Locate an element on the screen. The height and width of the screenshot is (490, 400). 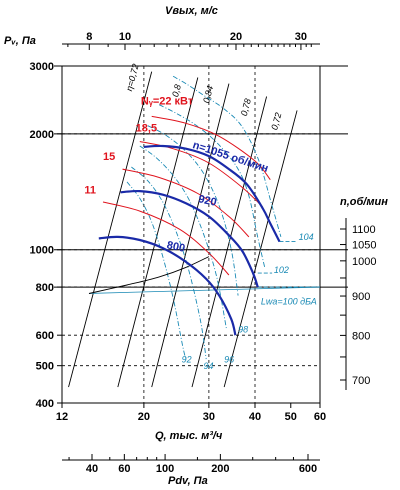
bottom-tick-label: 50 is located at coordinates (291, 417).